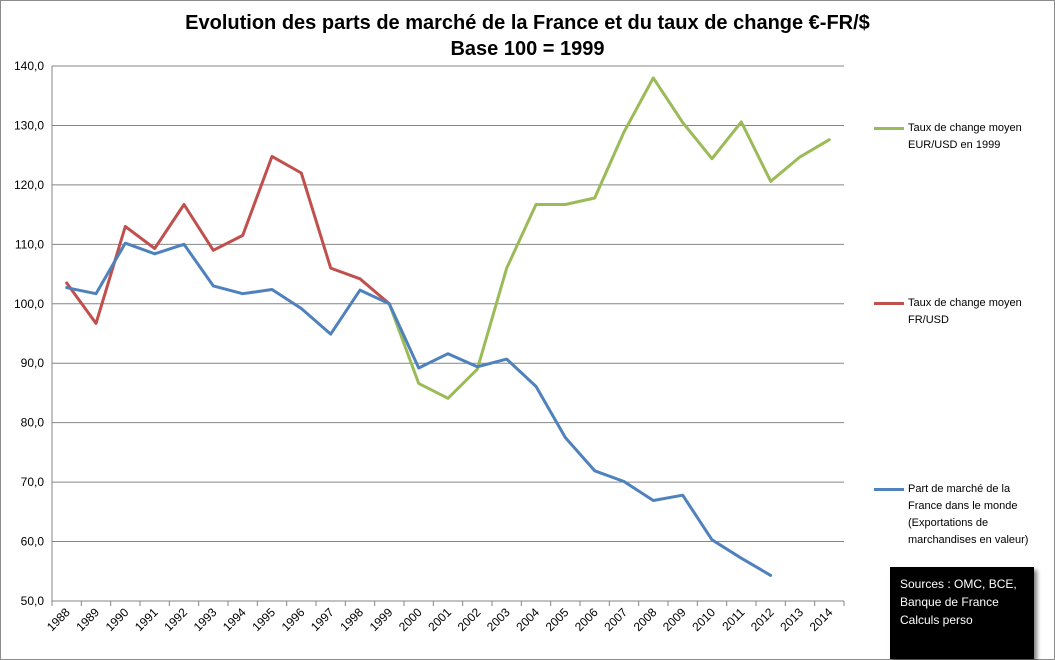  Describe the element at coordinates (228, 239) in the screenshot. I see `series-line-fr-usd` at that location.